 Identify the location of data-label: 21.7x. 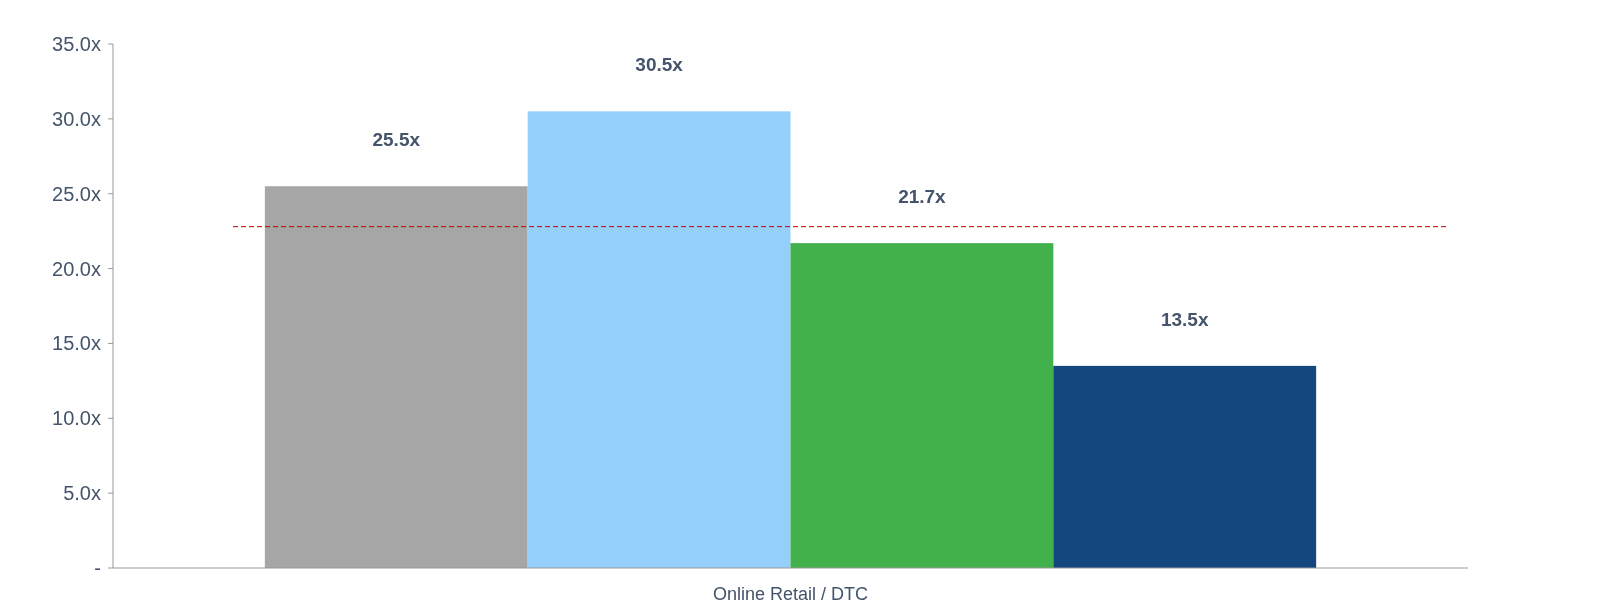
(922, 197).